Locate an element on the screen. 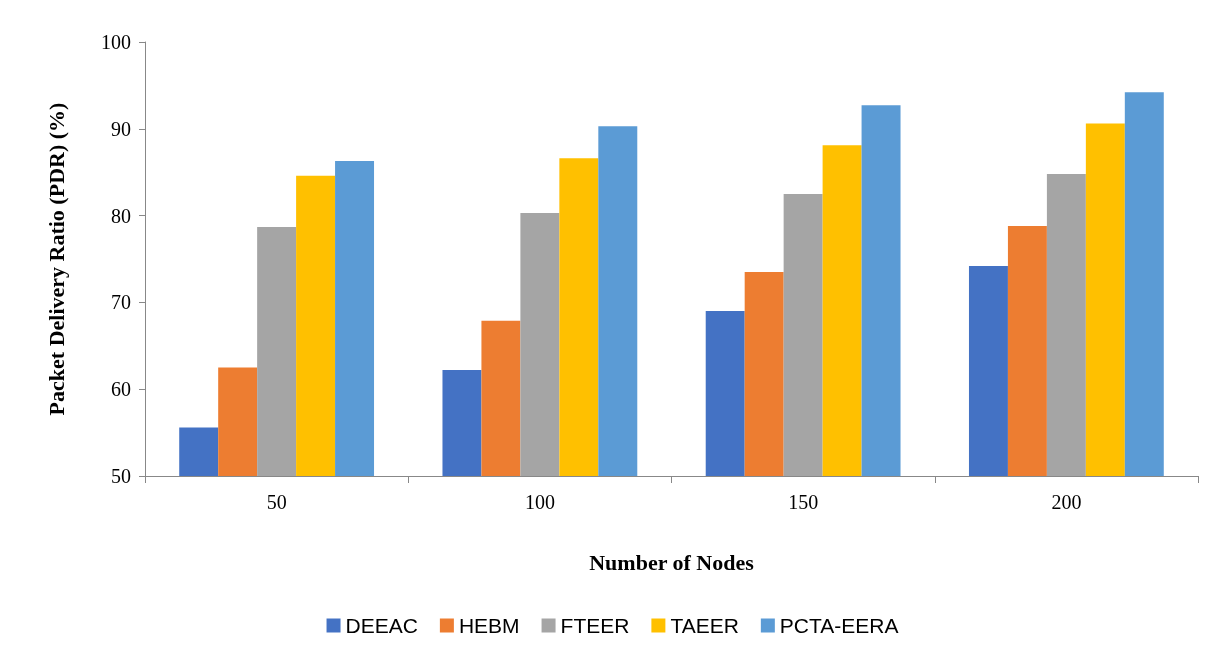  legend-label: DEEAC is located at coordinates (381, 625).